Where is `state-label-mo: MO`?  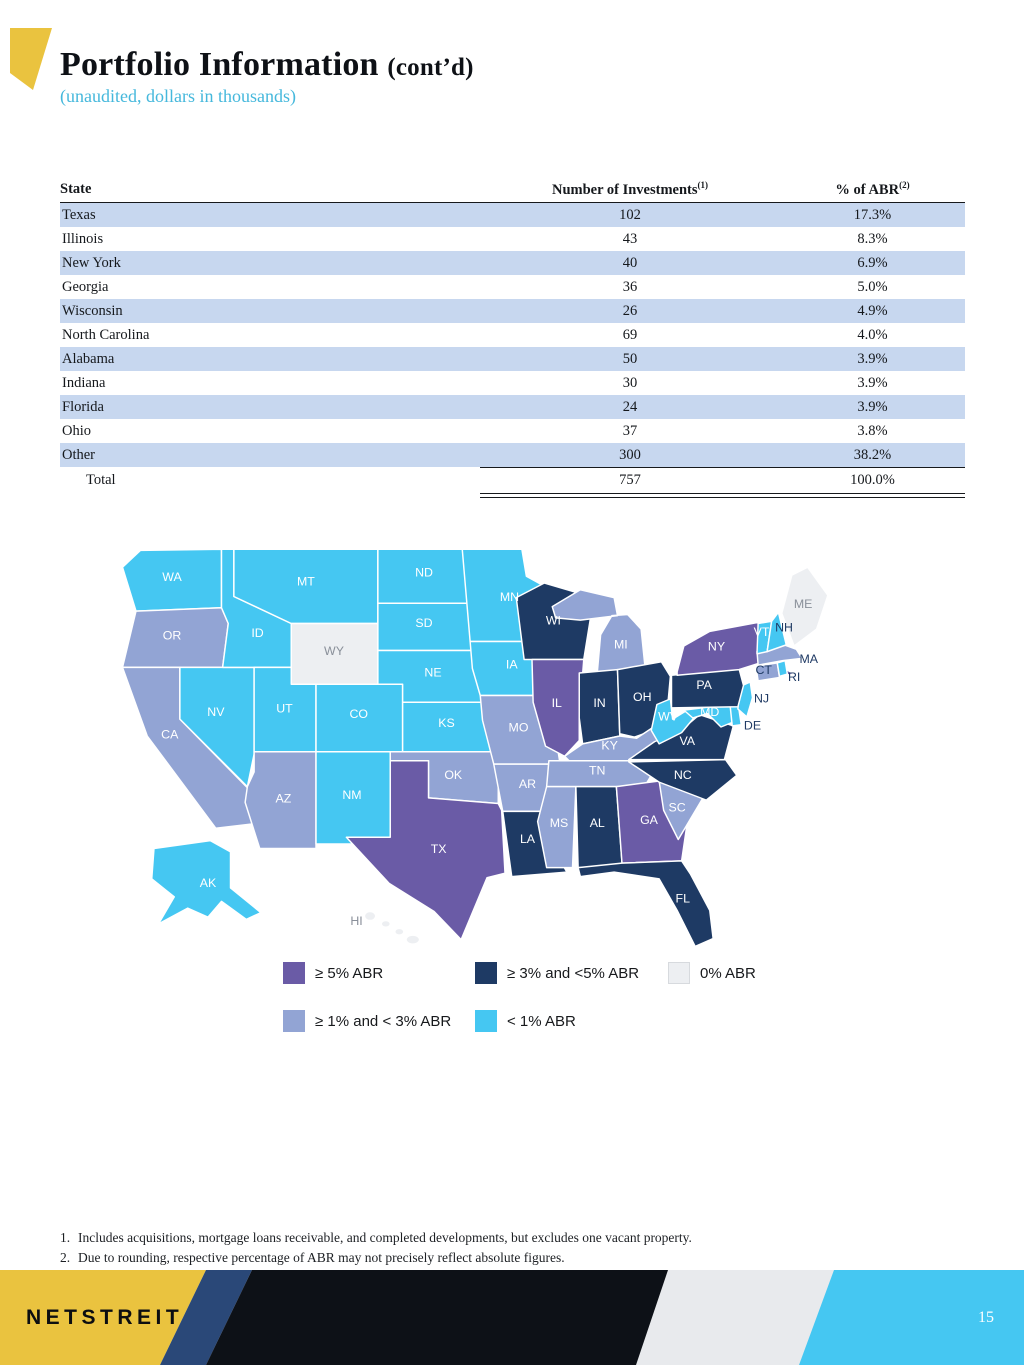
state-label-mo: MO is located at coordinates (519, 728).